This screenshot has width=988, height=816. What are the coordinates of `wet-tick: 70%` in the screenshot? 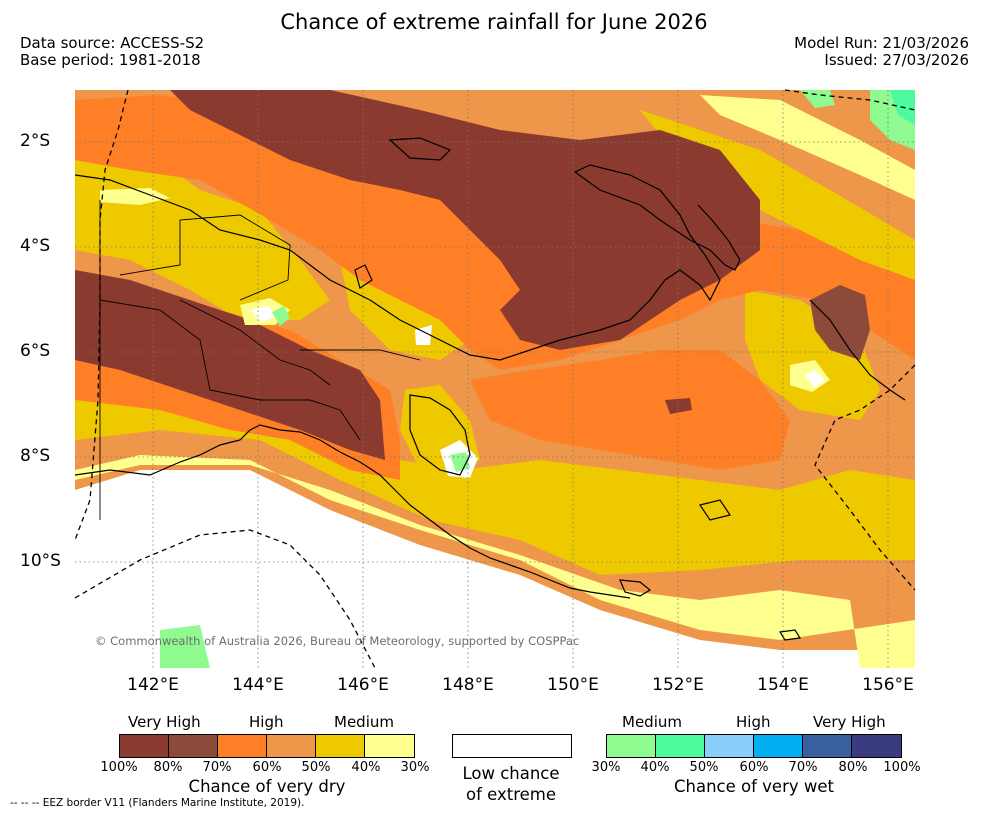 It's located at (803, 767).